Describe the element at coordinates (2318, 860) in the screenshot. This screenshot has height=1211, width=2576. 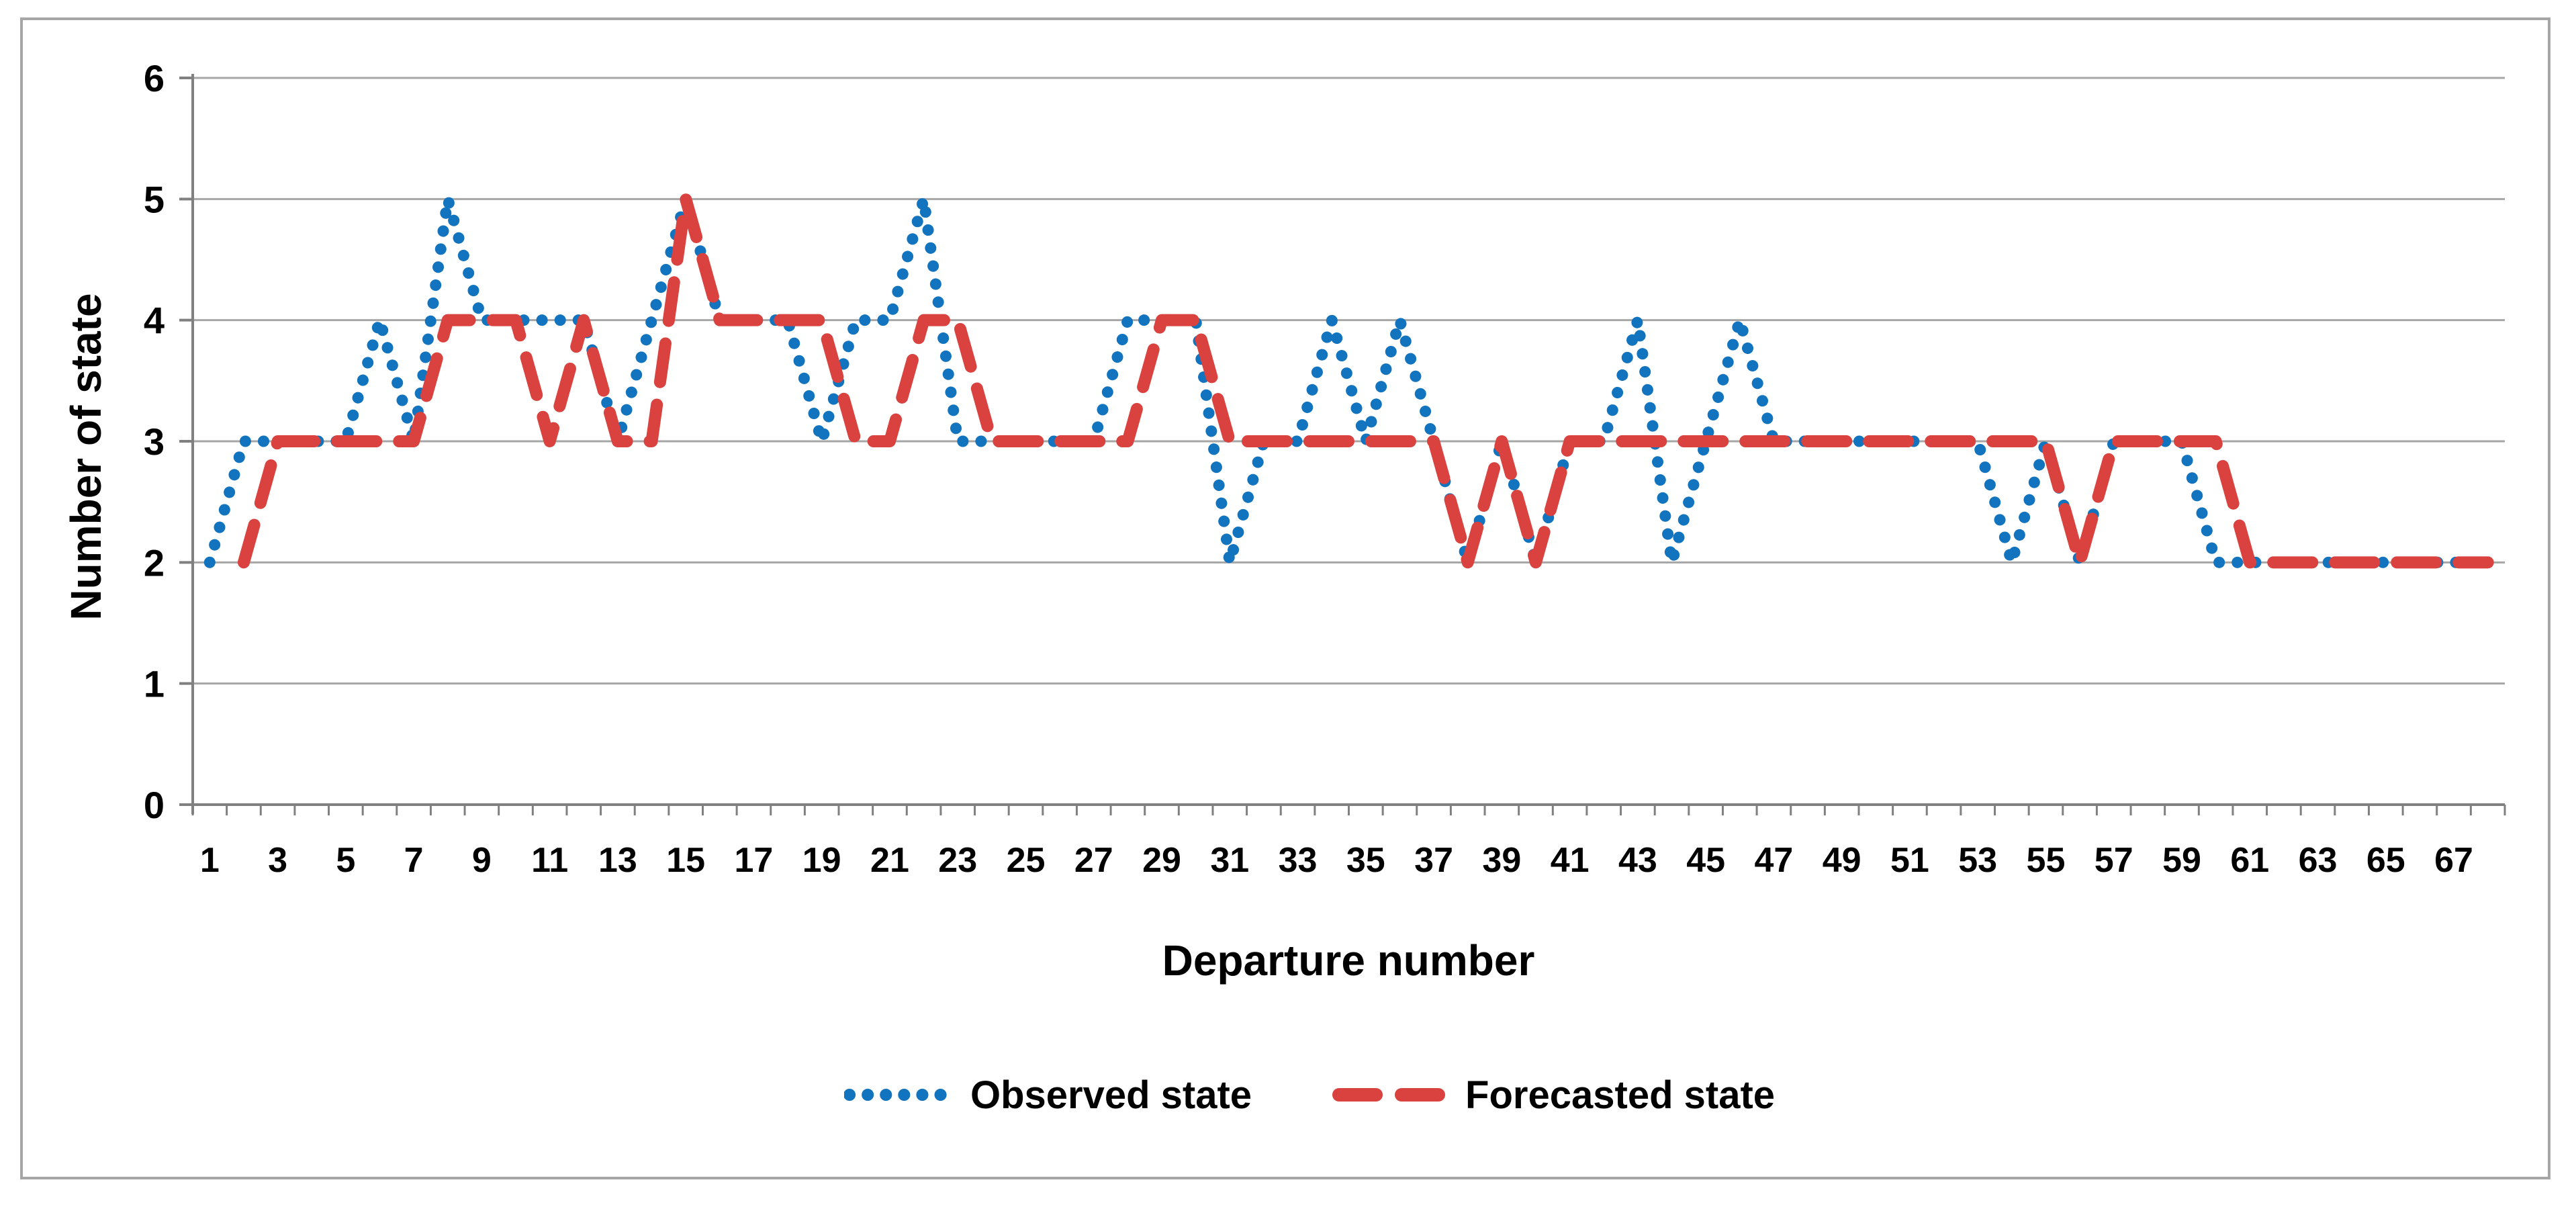
I see `x-tick-label-63: 63` at that location.